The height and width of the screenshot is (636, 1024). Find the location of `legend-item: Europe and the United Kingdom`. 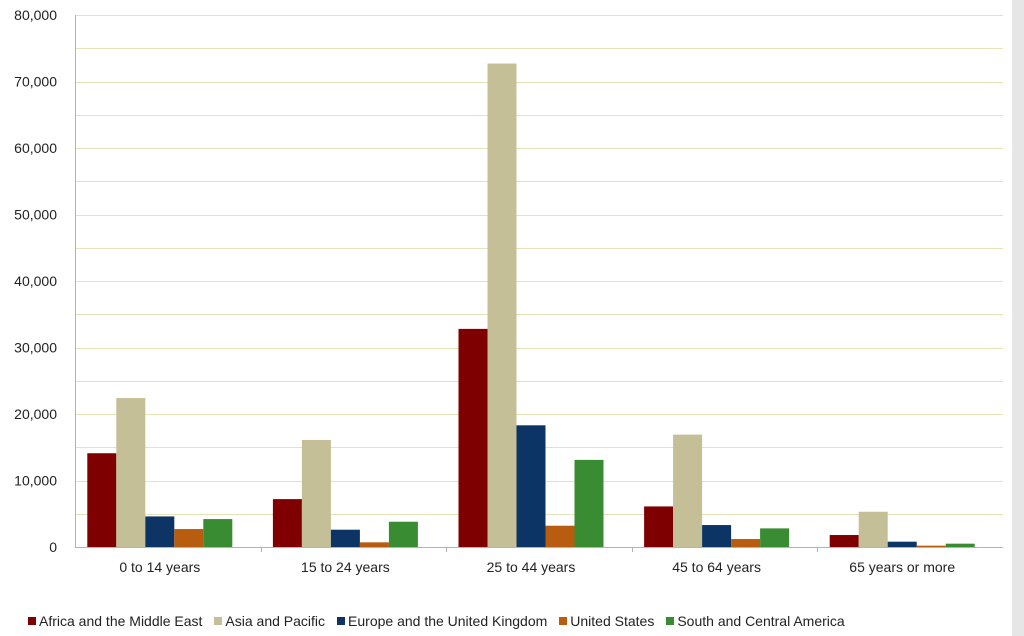

legend-item: Europe and the United Kingdom is located at coordinates (442, 621).